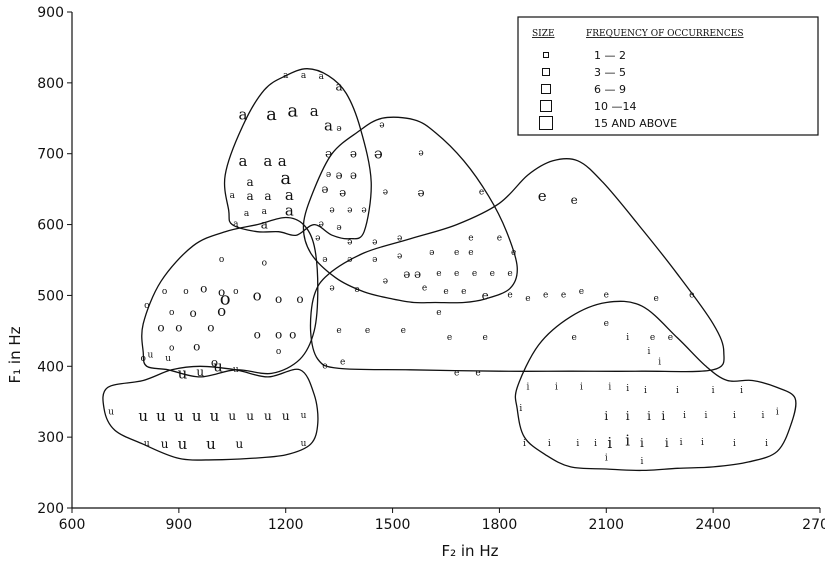 The height and width of the screenshot is (569, 825). I want to click on legend-entries: 1 — 2 3 — 5 6 — 9 10 —14 15 AND ABOVE, so click(608, 89).